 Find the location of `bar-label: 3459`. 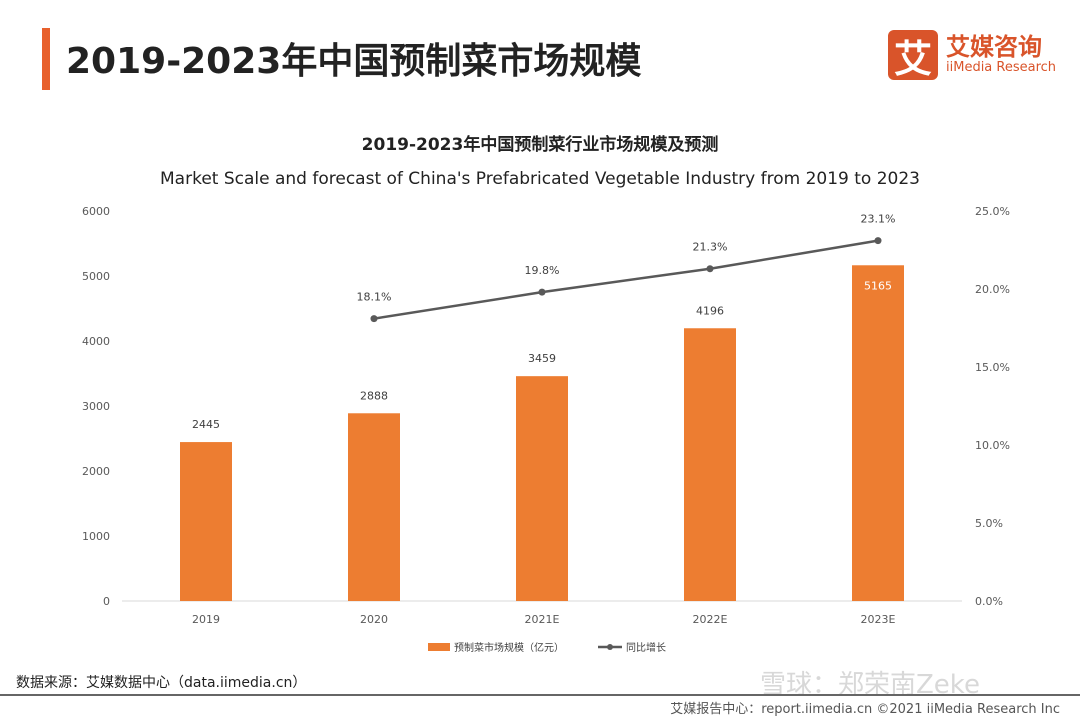

bar-label: 3459 is located at coordinates (542, 358).